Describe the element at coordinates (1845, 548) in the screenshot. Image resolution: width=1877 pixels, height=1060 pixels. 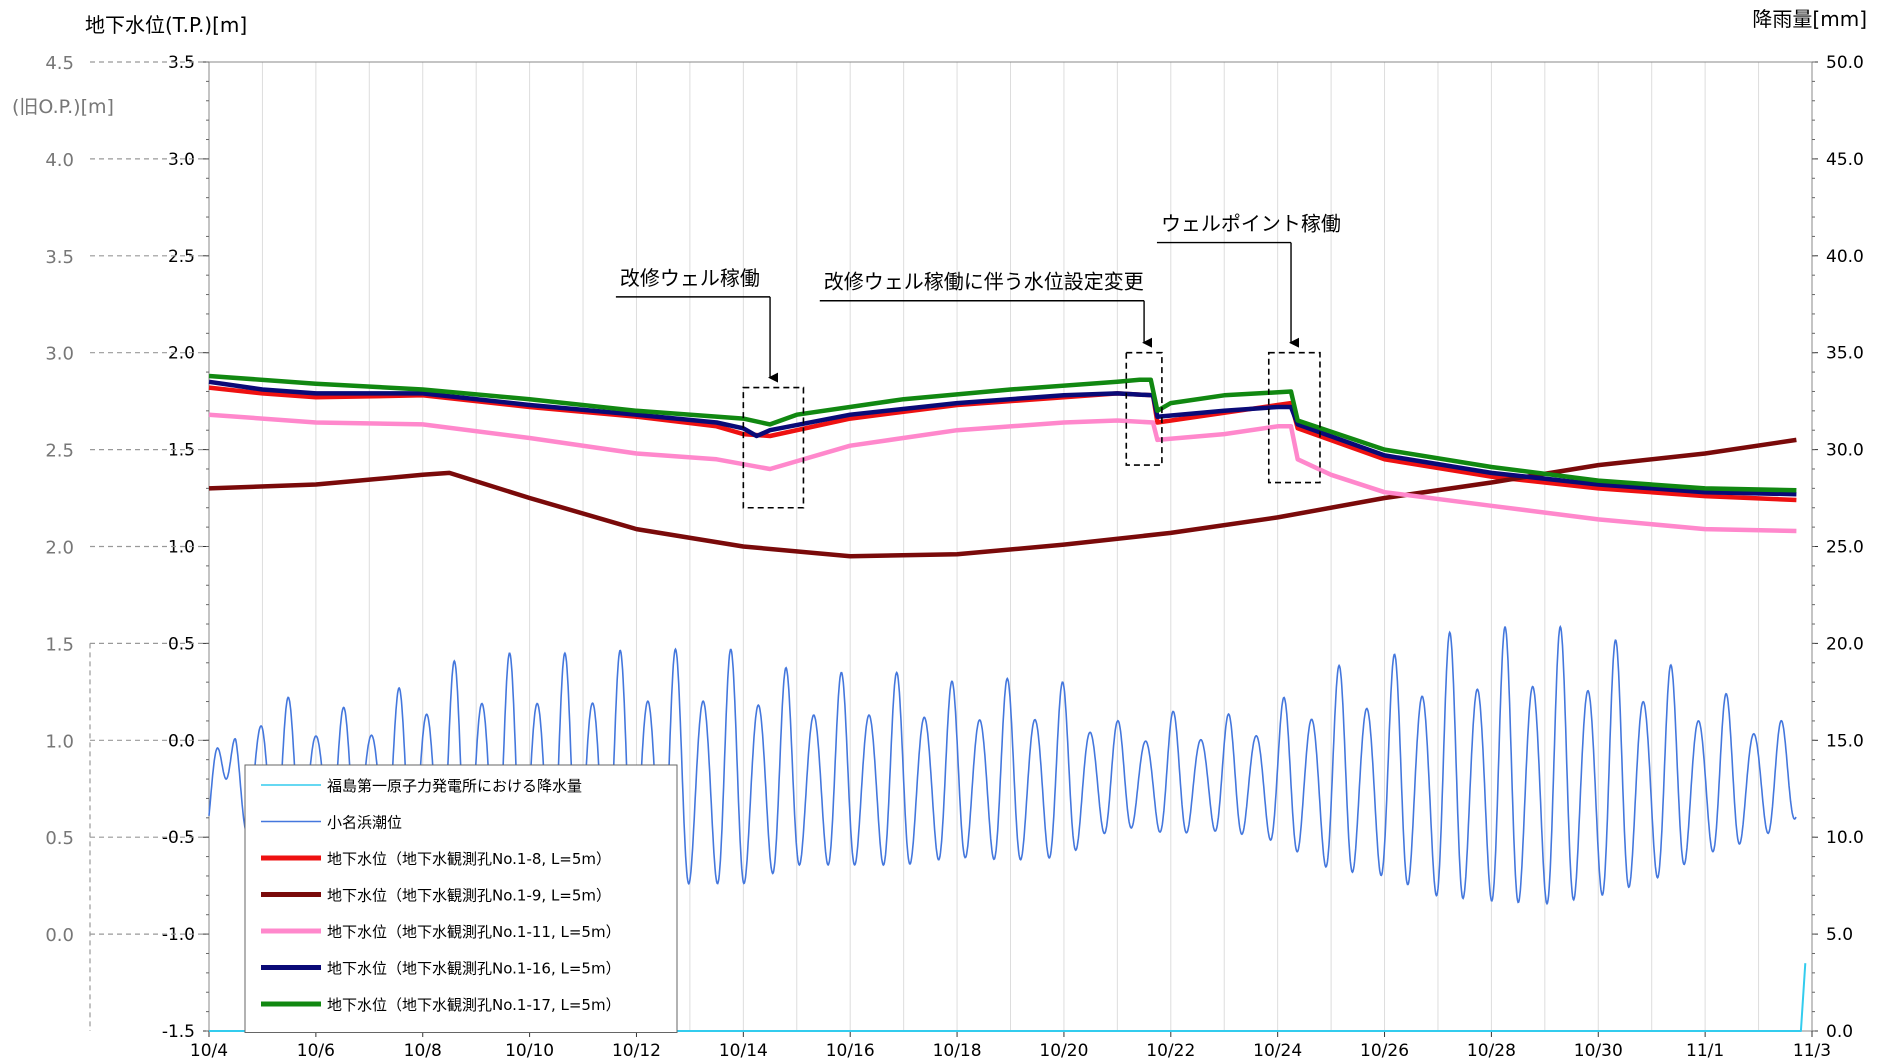
I see `y2-tick-label: 25.0` at that location.